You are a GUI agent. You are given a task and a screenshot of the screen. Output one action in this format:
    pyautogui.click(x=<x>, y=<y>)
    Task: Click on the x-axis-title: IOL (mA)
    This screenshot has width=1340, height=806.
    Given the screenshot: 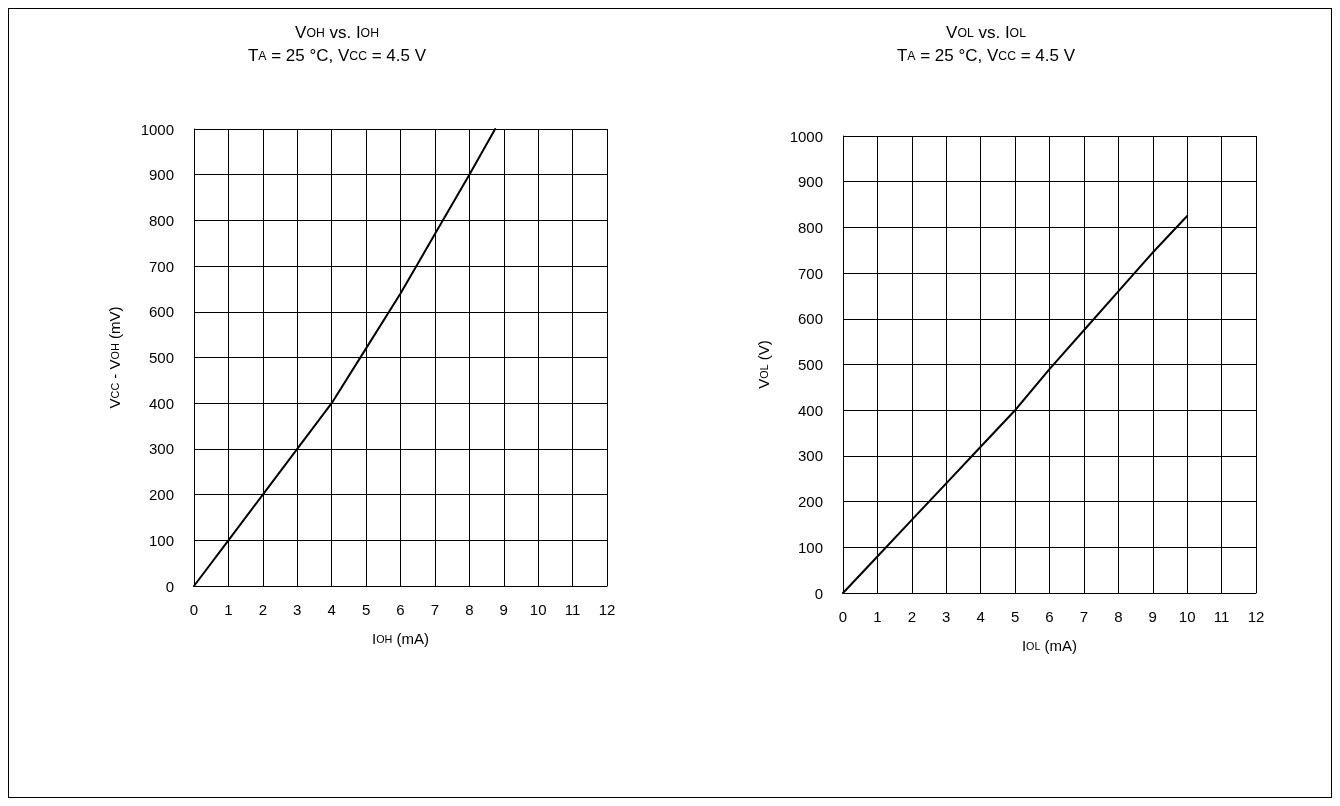 What is the action you would take?
    pyautogui.click(x=1049, y=645)
    